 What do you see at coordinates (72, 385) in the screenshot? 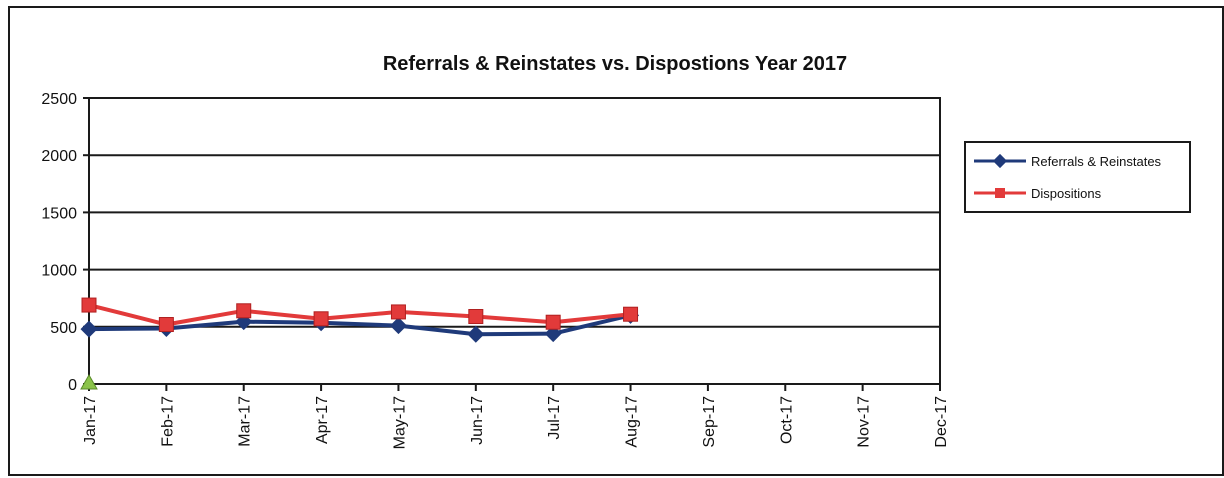
I see `y-tick-label: 0` at bounding box center [72, 385].